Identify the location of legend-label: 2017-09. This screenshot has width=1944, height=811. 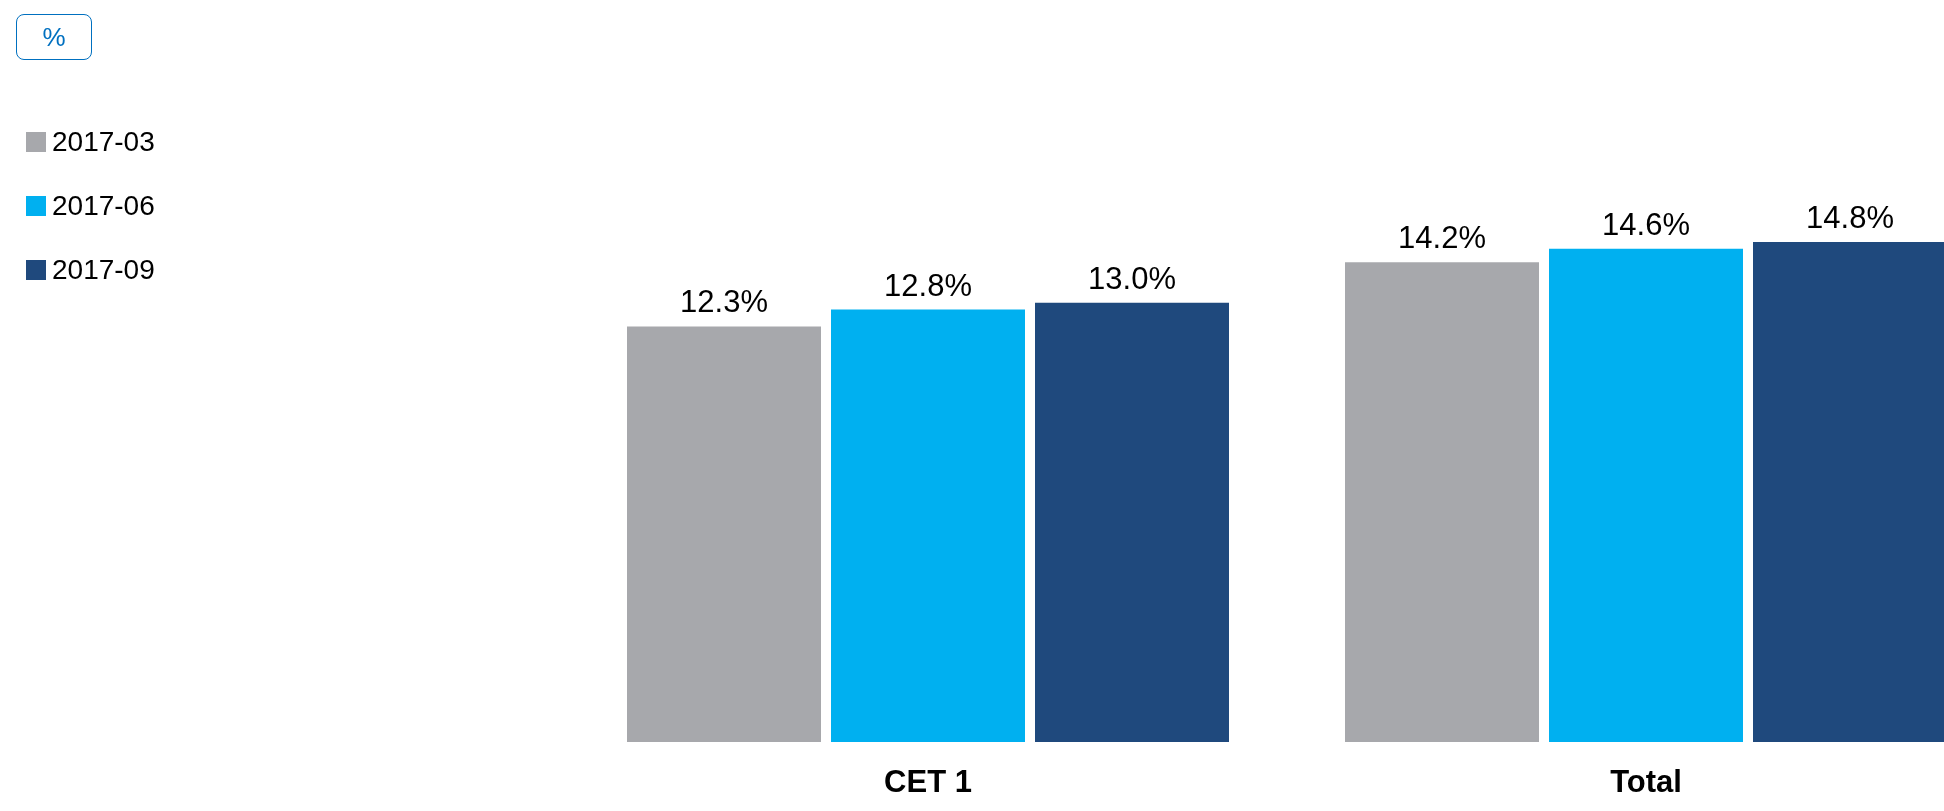
(103, 270).